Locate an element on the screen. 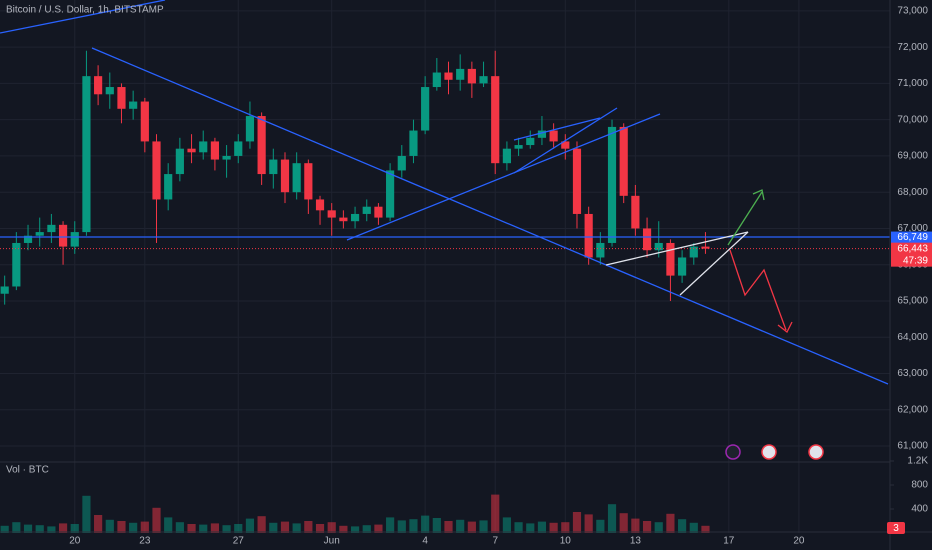 This screenshot has width=932, height=550. up-arrow is located at coordinates (745, 218).